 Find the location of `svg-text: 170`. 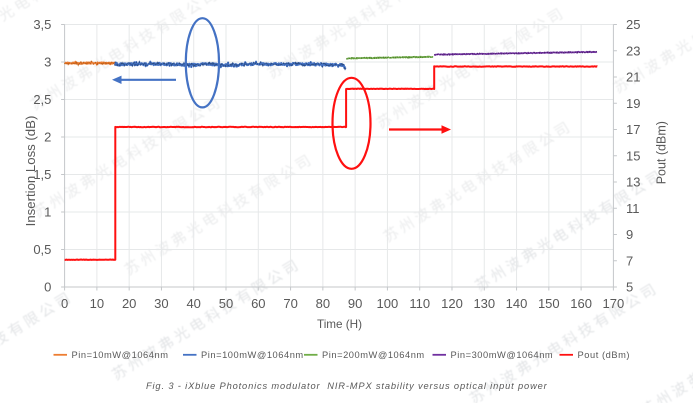

svg-text: 170 is located at coordinates (614, 303).